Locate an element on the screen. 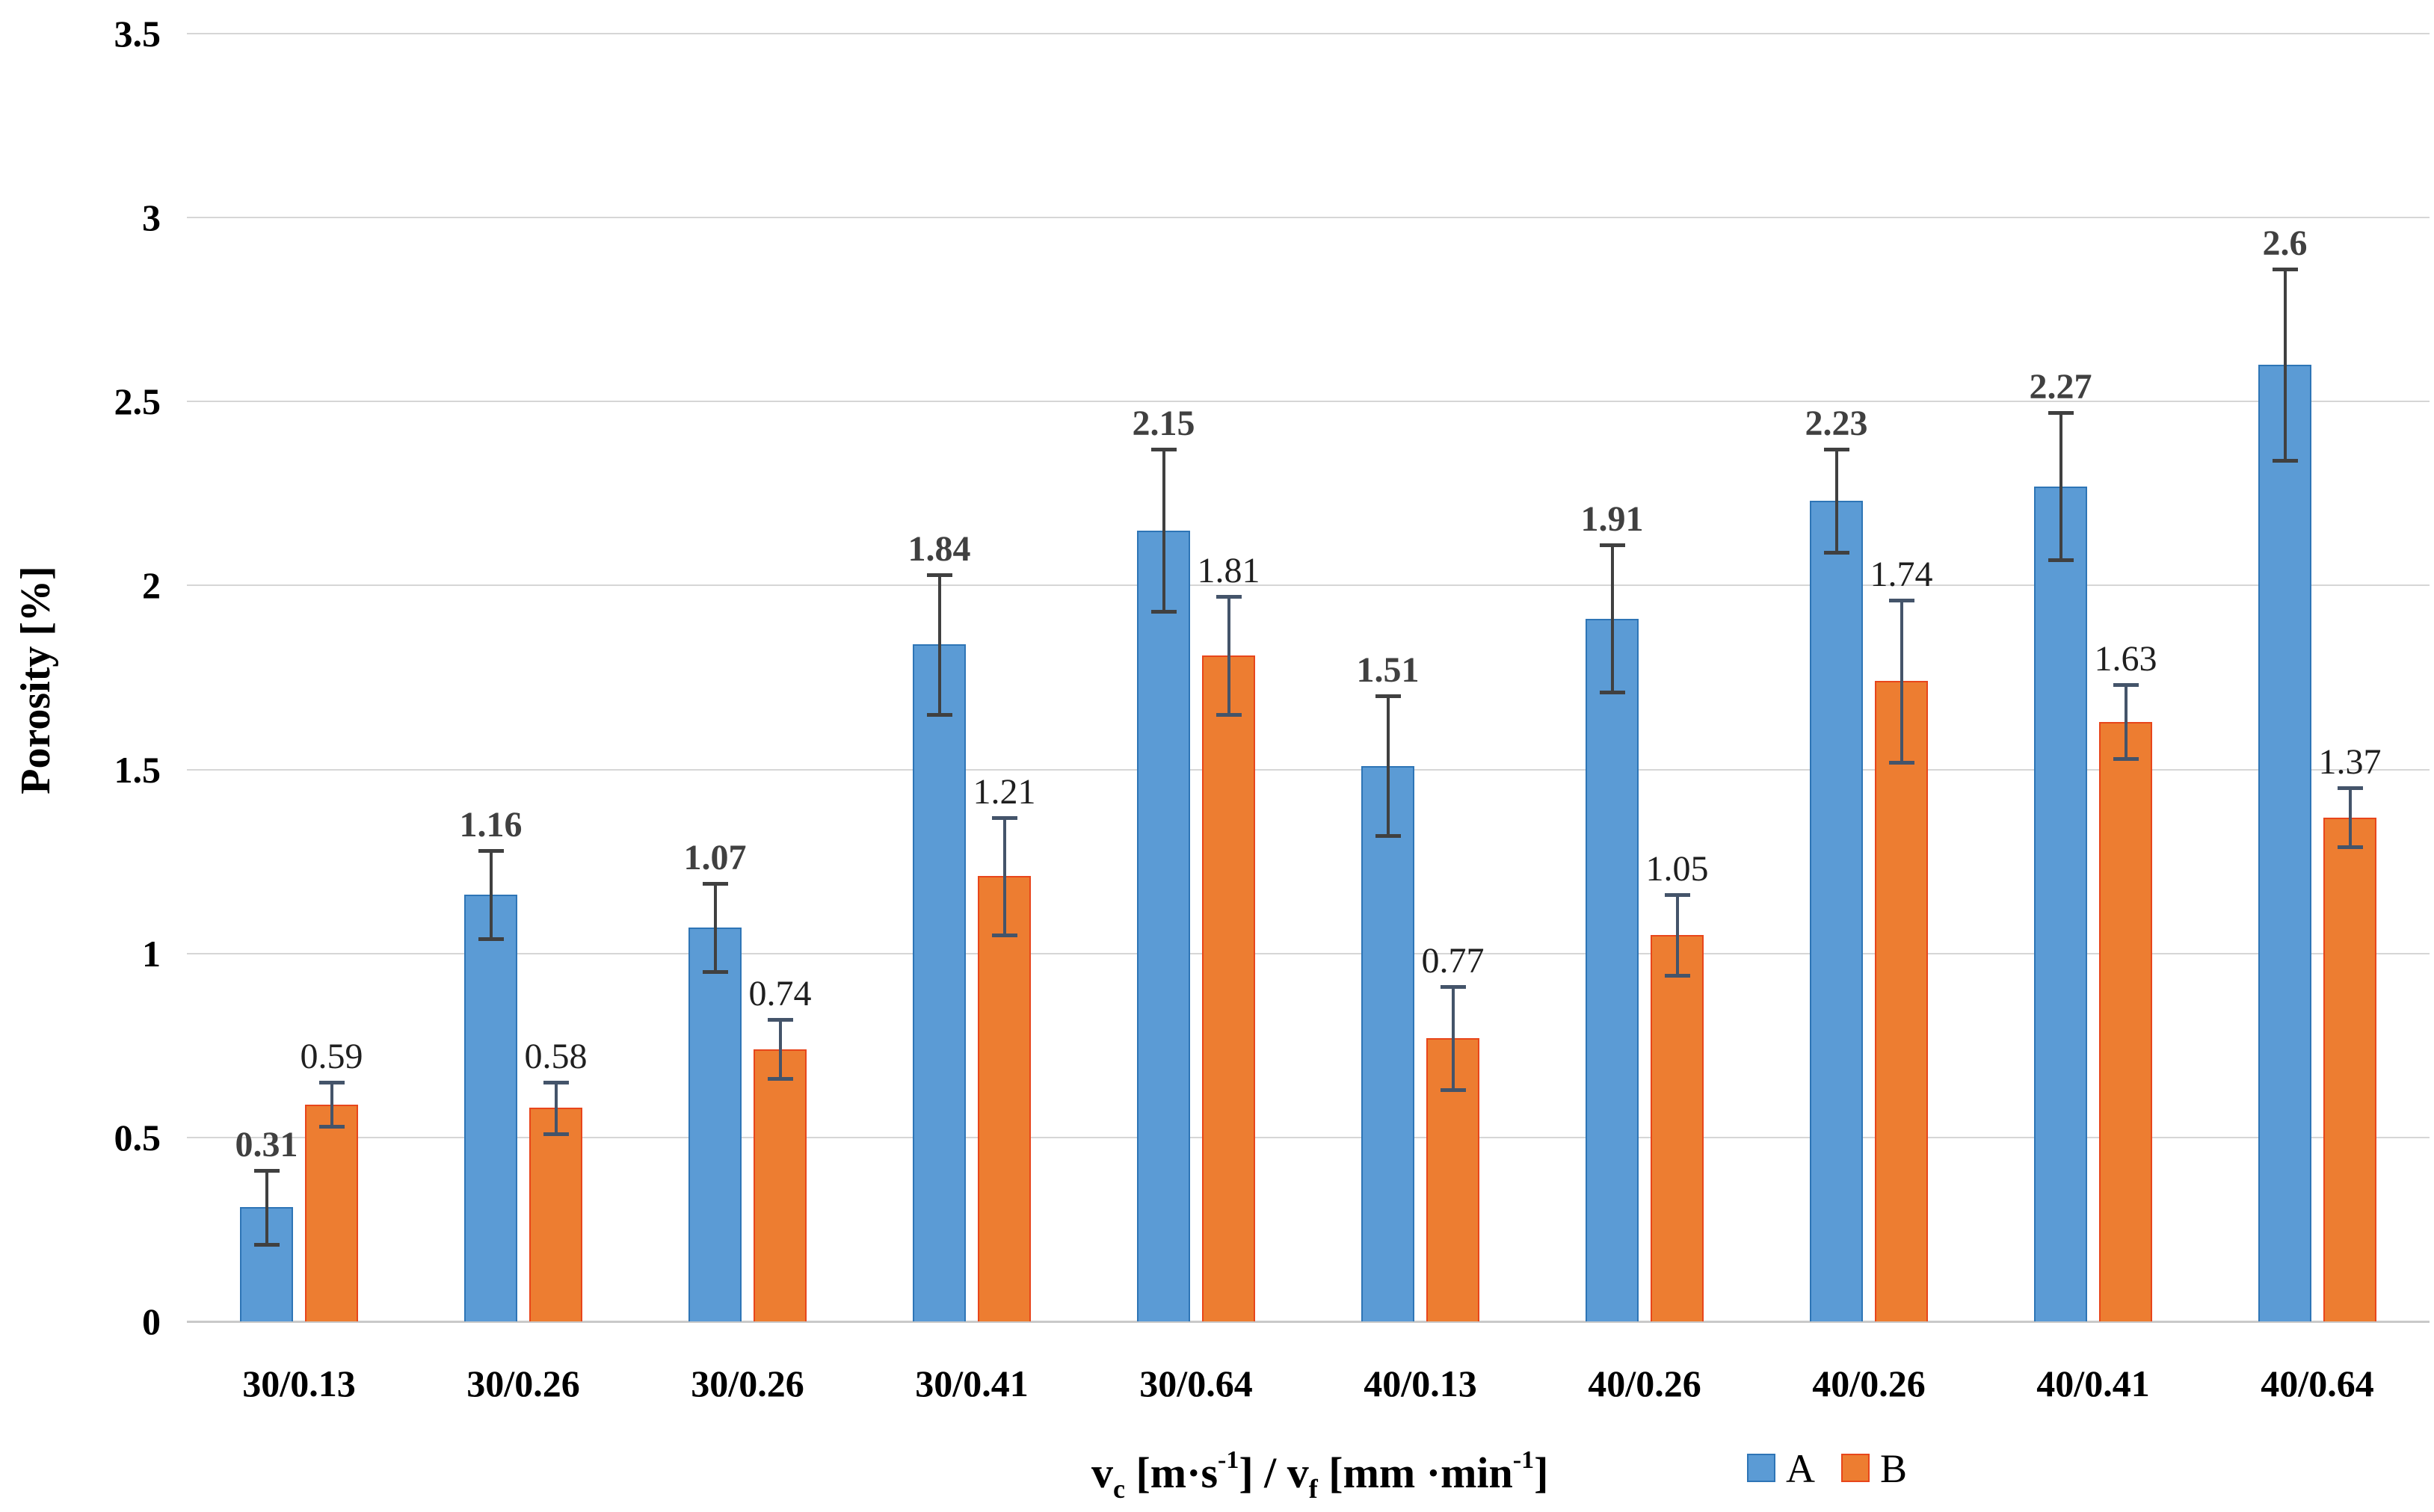  data-label-b-30/0.26: 0.58 is located at coordinates (556, 1056).